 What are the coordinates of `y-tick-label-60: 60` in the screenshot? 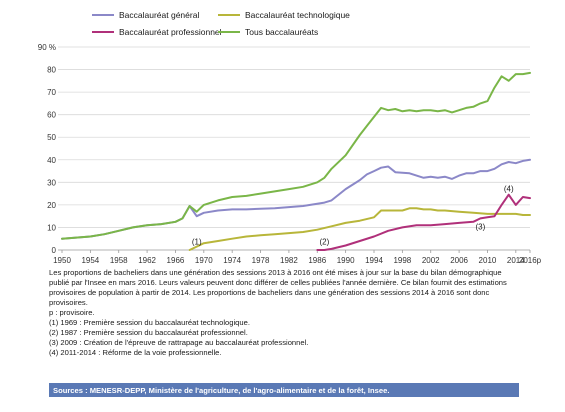 It's located at (51, 115).